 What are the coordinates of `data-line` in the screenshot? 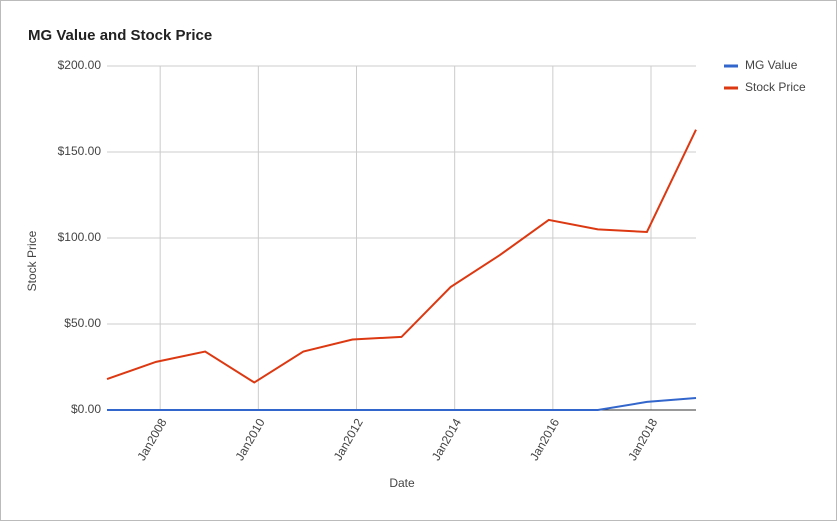 It's located at (402, 403).